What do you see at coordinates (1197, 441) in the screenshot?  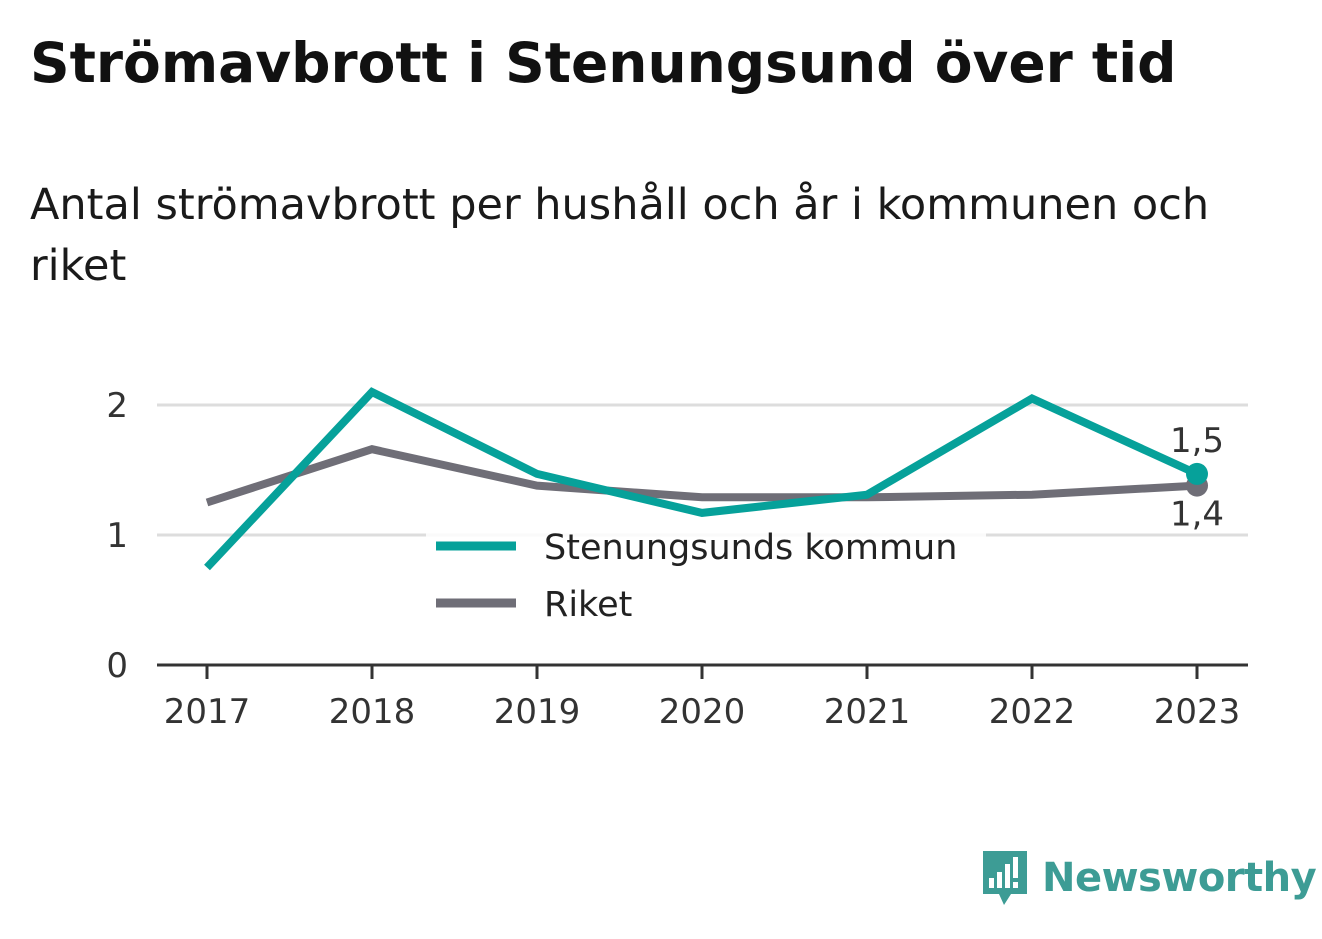 I see `end-value-label: 1,5` at bounding box center [1197, 441].